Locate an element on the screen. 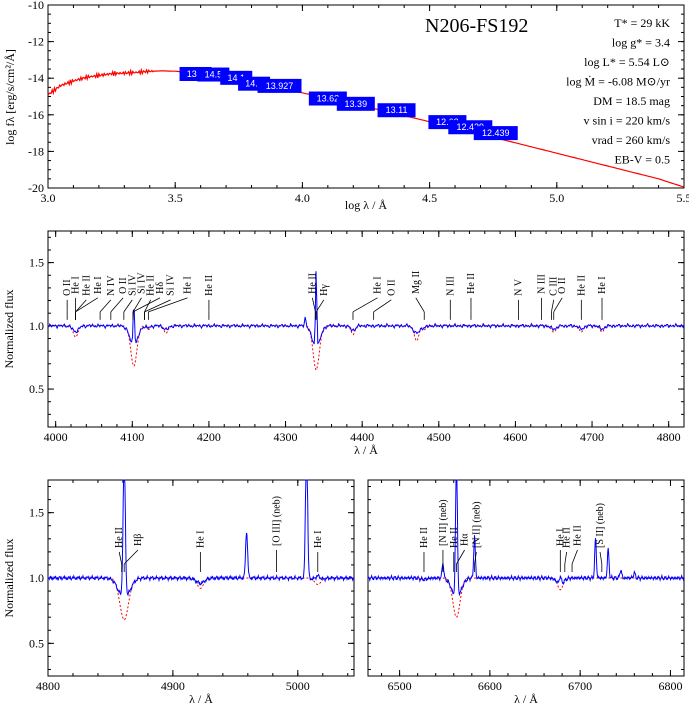 This screenshot has width=689, height=712. sed-y-tick-label: -12 is located at coordinates (36, 42).